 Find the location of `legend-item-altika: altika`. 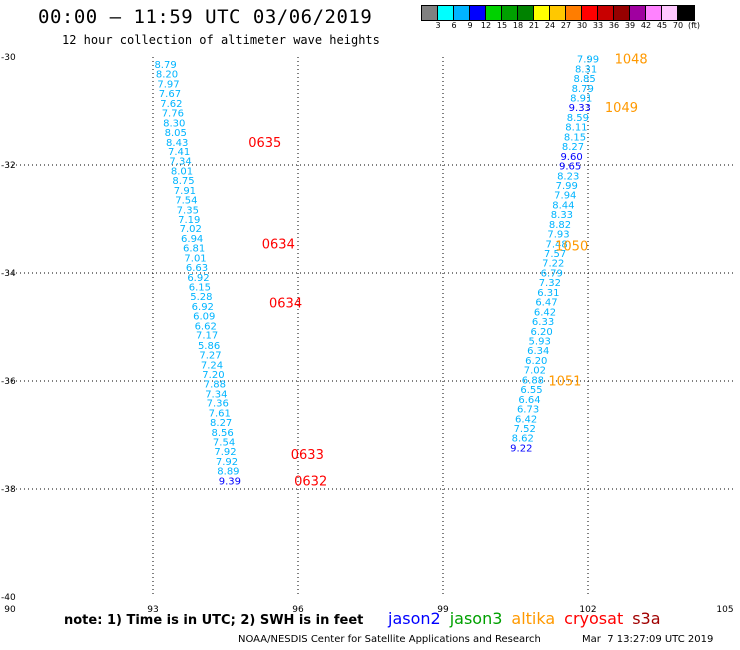

legend-item-altika: altika is located at coordinates (533, 618).